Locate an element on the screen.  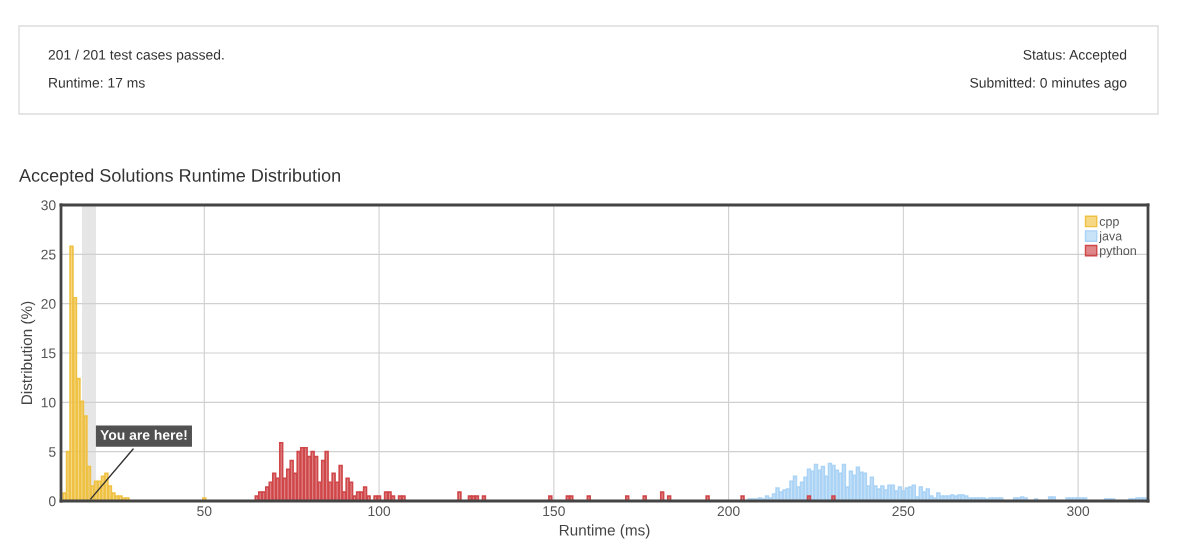
x-tick-label: 200 is located at coordinates (728, 511).